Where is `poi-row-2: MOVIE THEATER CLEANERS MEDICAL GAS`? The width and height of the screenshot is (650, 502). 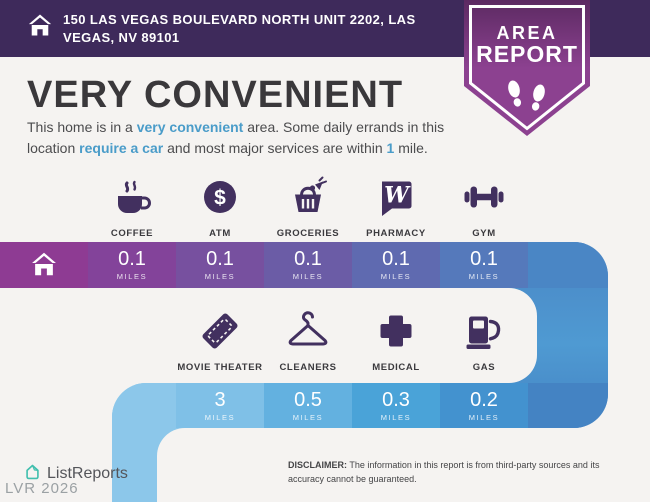 poi-row-2: MOVIE THEATER CLEANERS MEDICAL GAS is located at coordinates (352, 339).